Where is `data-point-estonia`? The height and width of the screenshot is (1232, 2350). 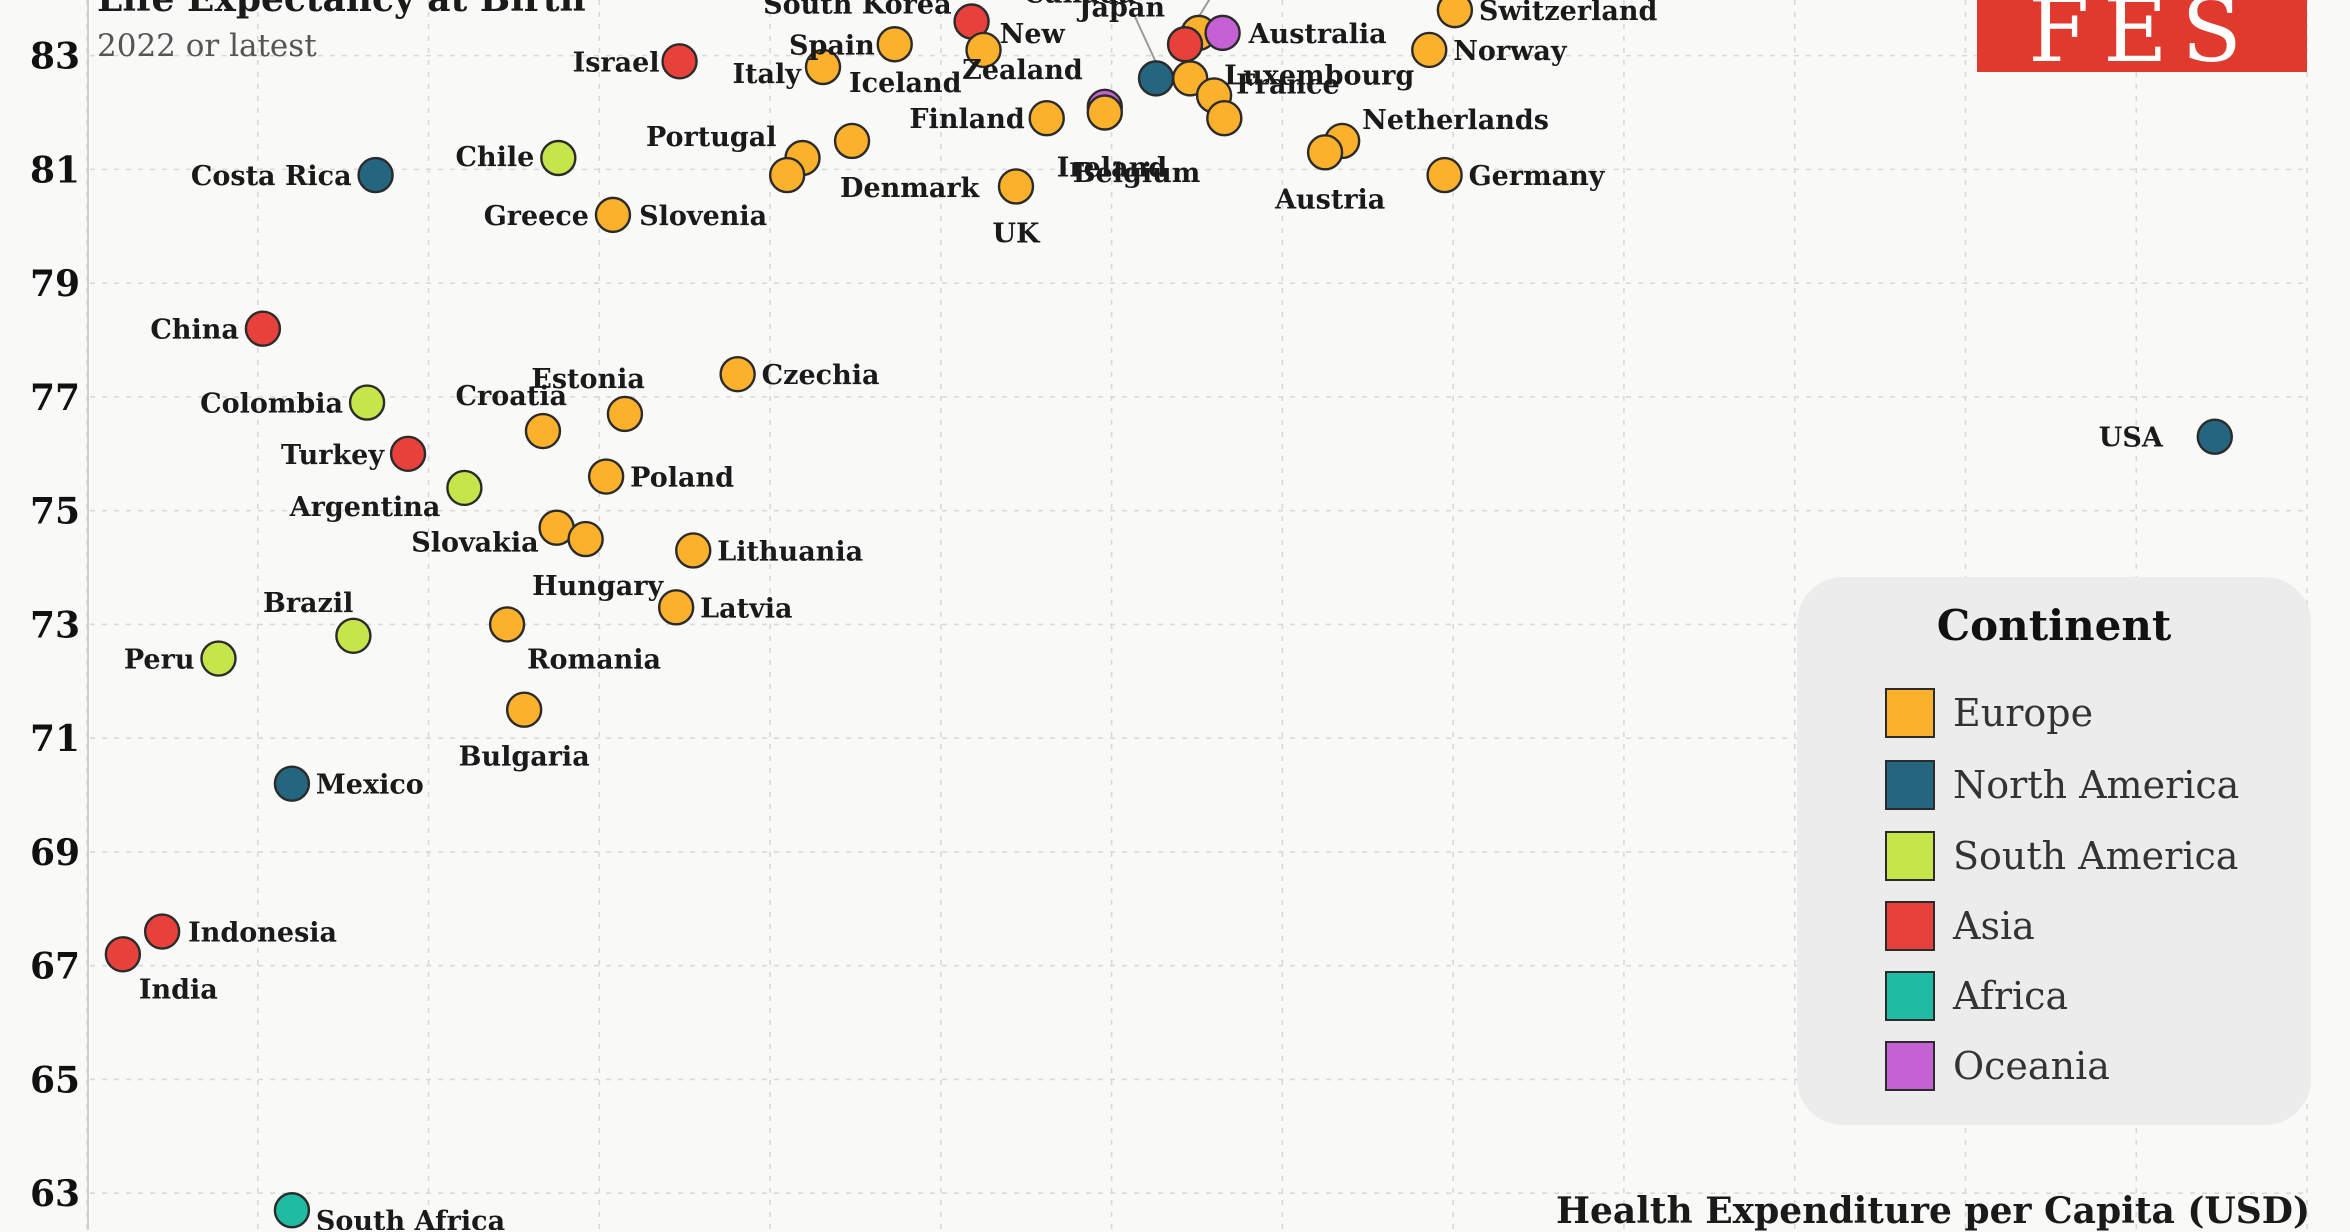 data-point-estonia is located at coordinates (625, 414).